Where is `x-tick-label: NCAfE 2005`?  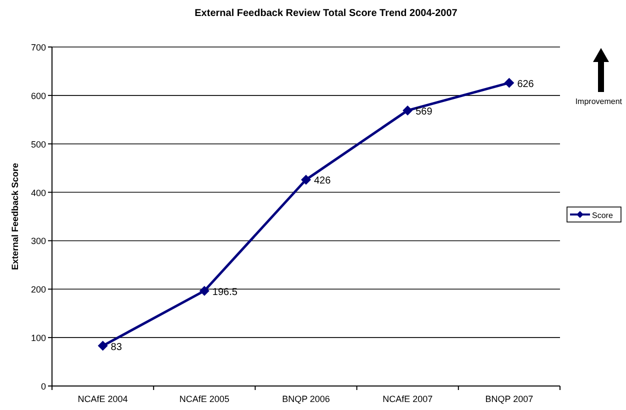
x-tick-label: NCAfE 2005 is located at coordinates (204, 399).